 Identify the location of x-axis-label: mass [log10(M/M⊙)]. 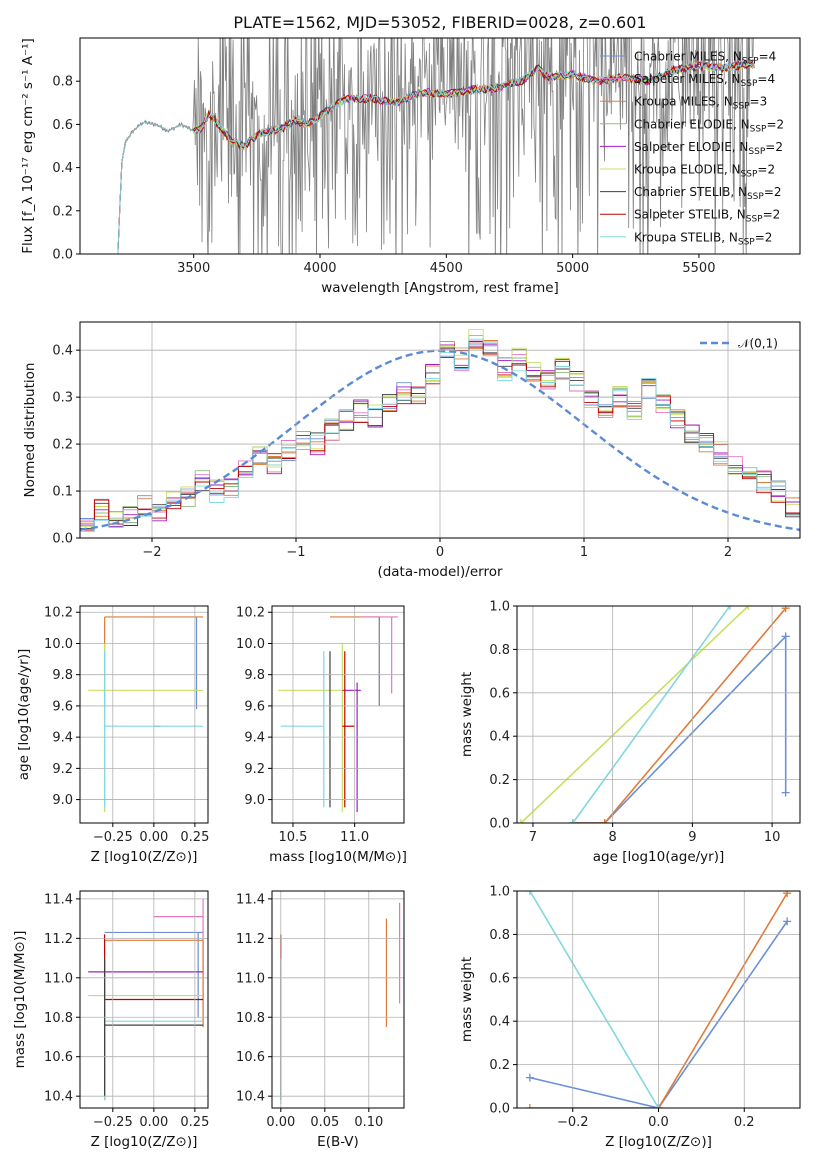
(338, 857).